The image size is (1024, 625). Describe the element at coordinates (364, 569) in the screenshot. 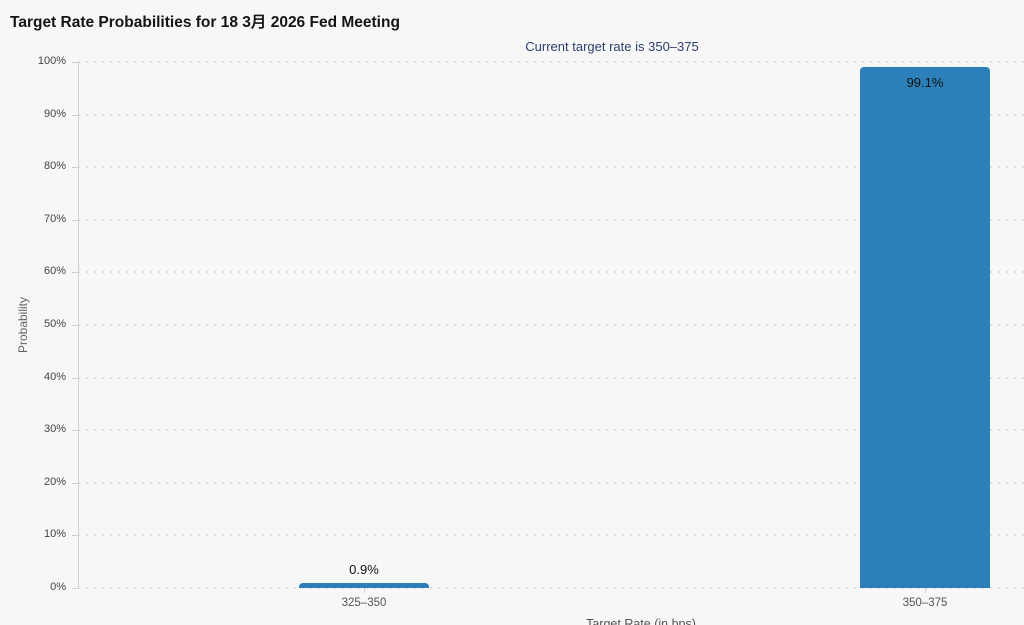

I see `bar-value-label: 0.9%` at that location.